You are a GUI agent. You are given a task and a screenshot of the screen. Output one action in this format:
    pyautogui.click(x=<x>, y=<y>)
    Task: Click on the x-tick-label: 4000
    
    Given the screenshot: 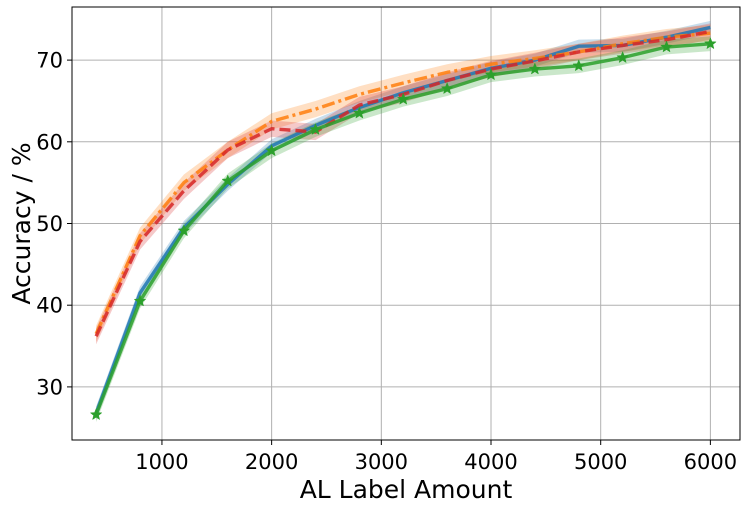 What is the action you would take?
    pyautogui.click(x=490, y=462)
    